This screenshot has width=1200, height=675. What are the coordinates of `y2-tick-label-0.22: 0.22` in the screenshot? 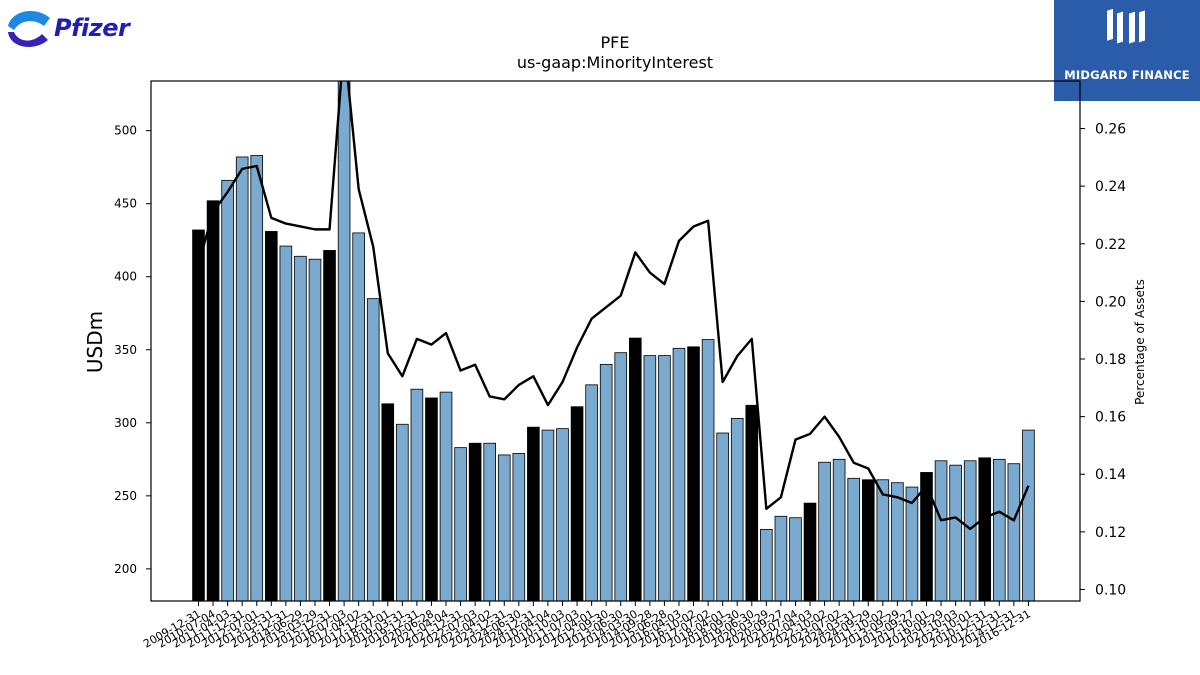 It's located at (1110, 245).